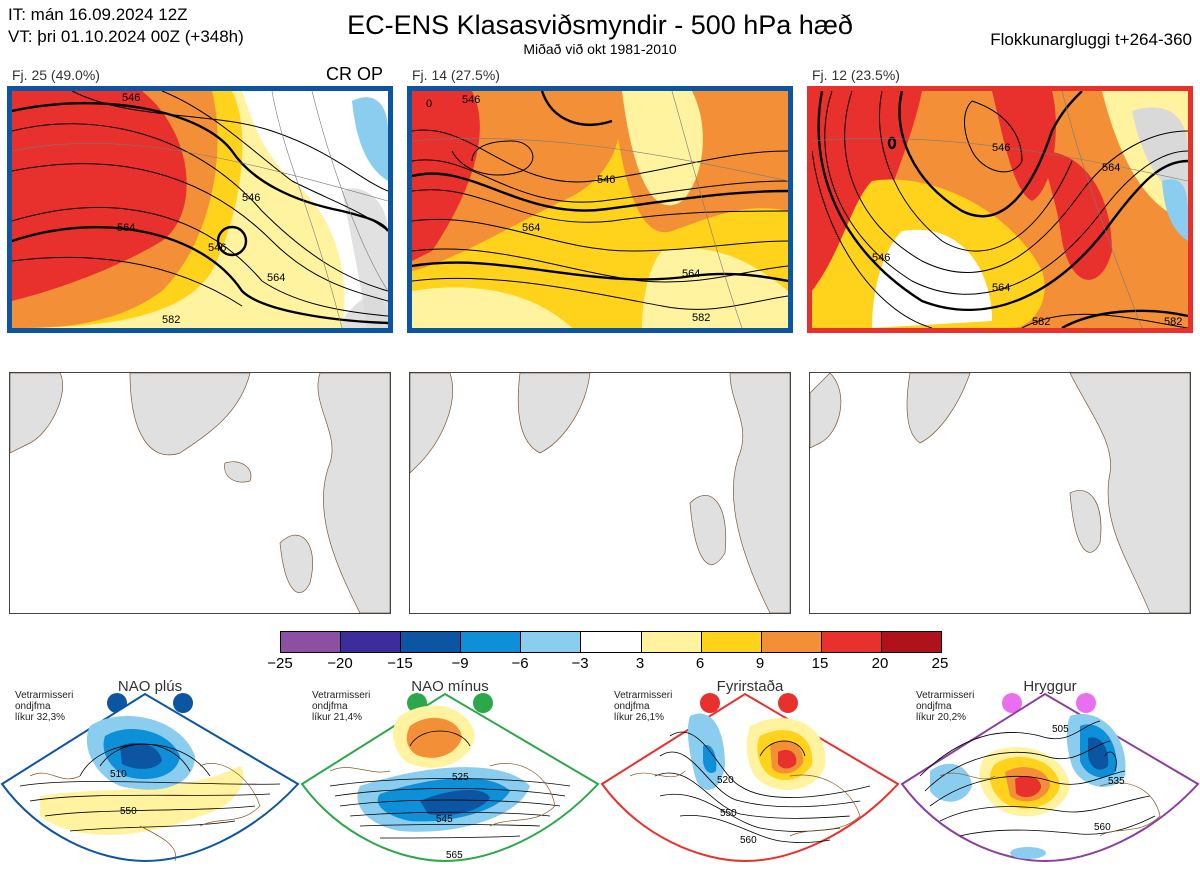 The height and width of the screenshot is (871, 1200). What do you see at coordinates (1050, 686) in the screenshot?
I see `regime-name: Hryggur` at bounding box center [1050, 686].